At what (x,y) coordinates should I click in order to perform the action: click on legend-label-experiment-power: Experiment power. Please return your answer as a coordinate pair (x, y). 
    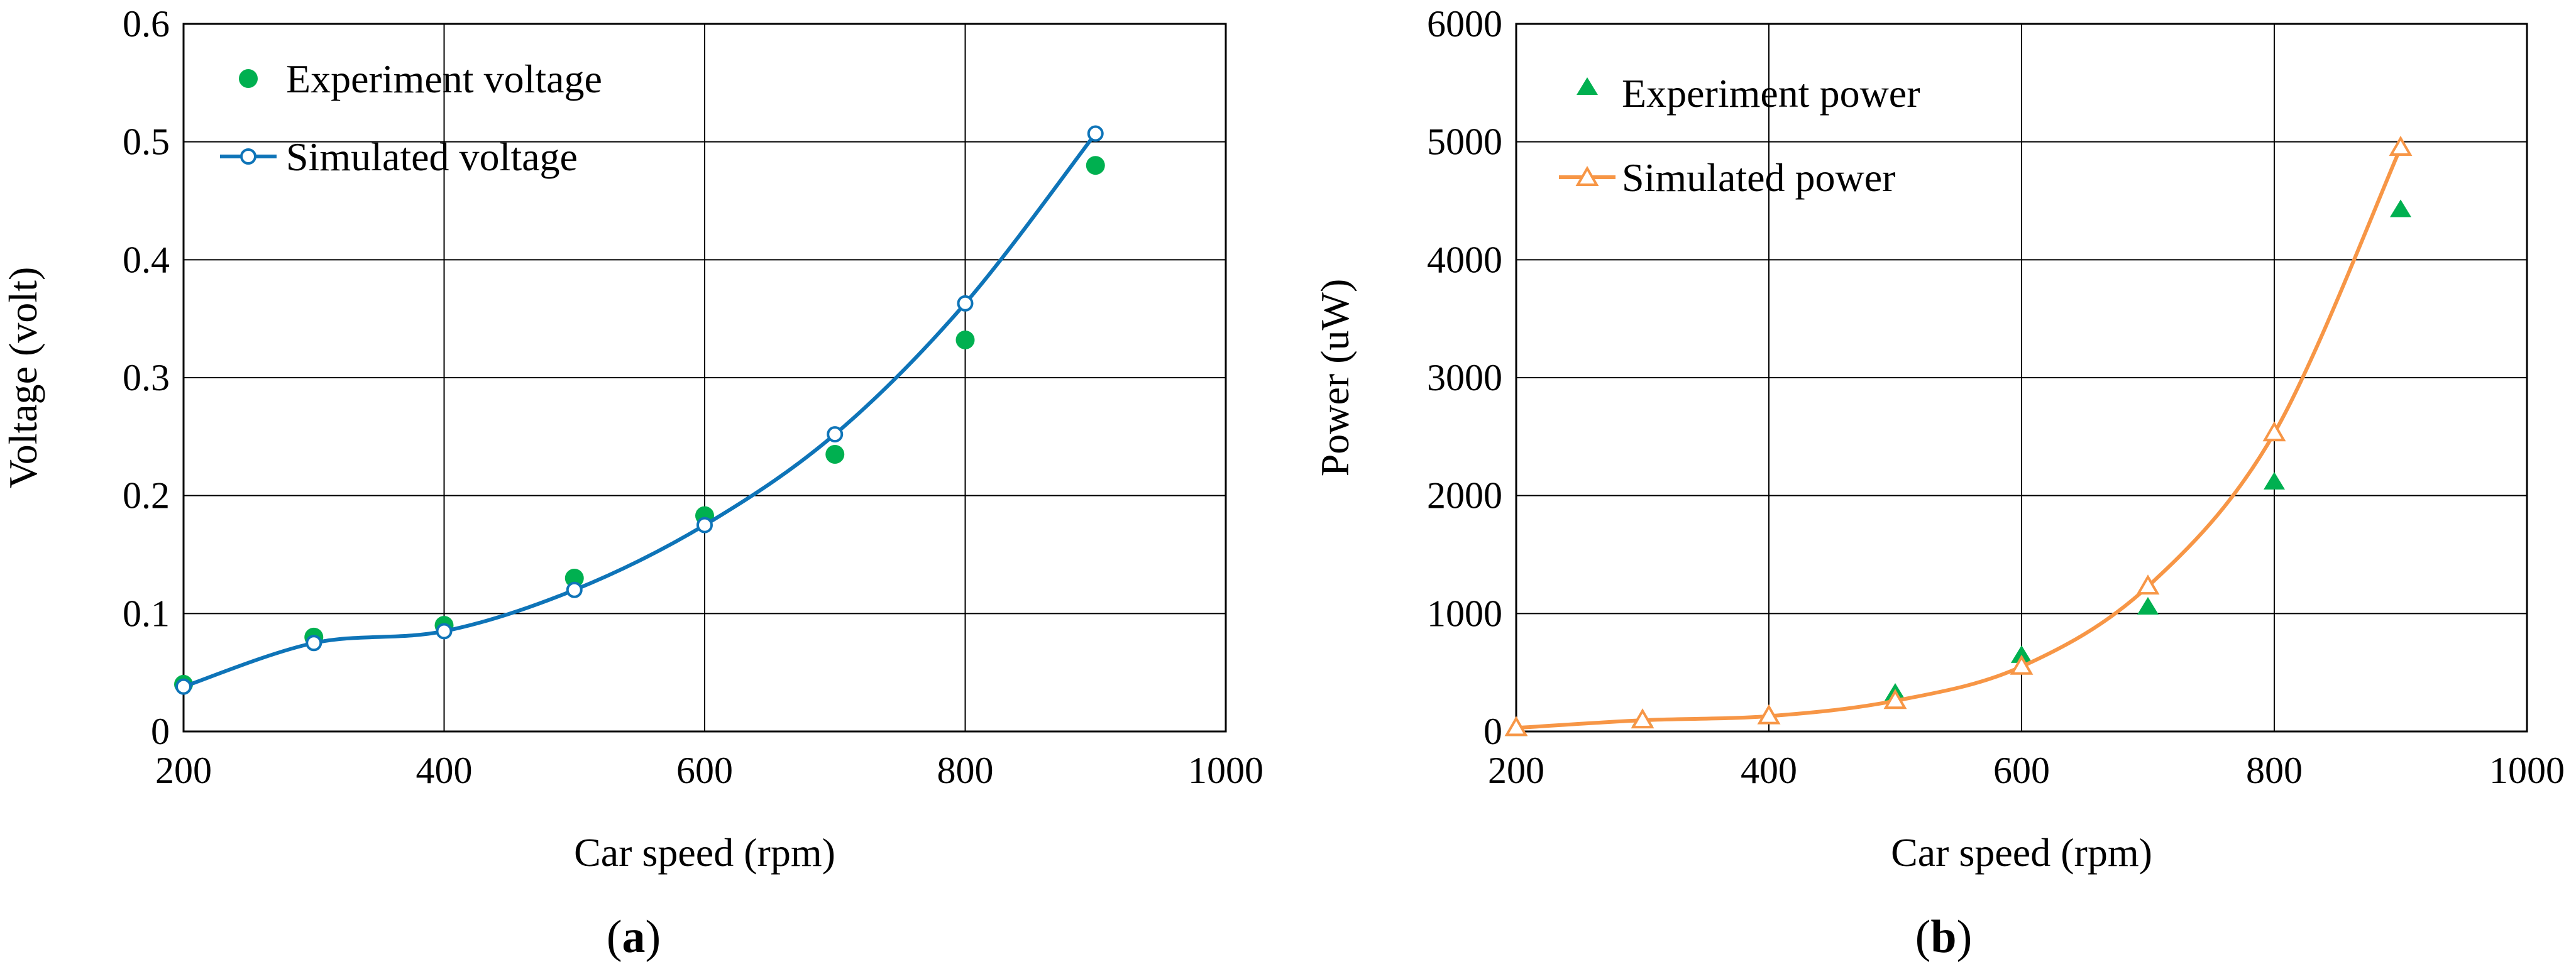
    Looking at the image, I should click on (1771, 93).